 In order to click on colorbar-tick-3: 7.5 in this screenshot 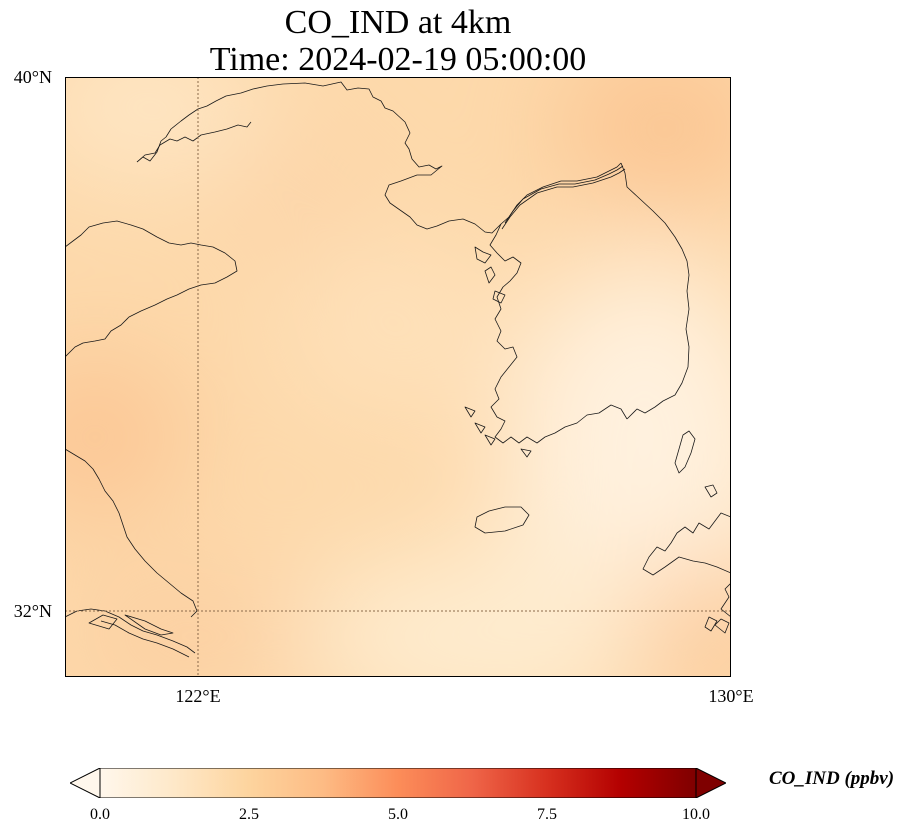, I will do `click(547, 814)`.